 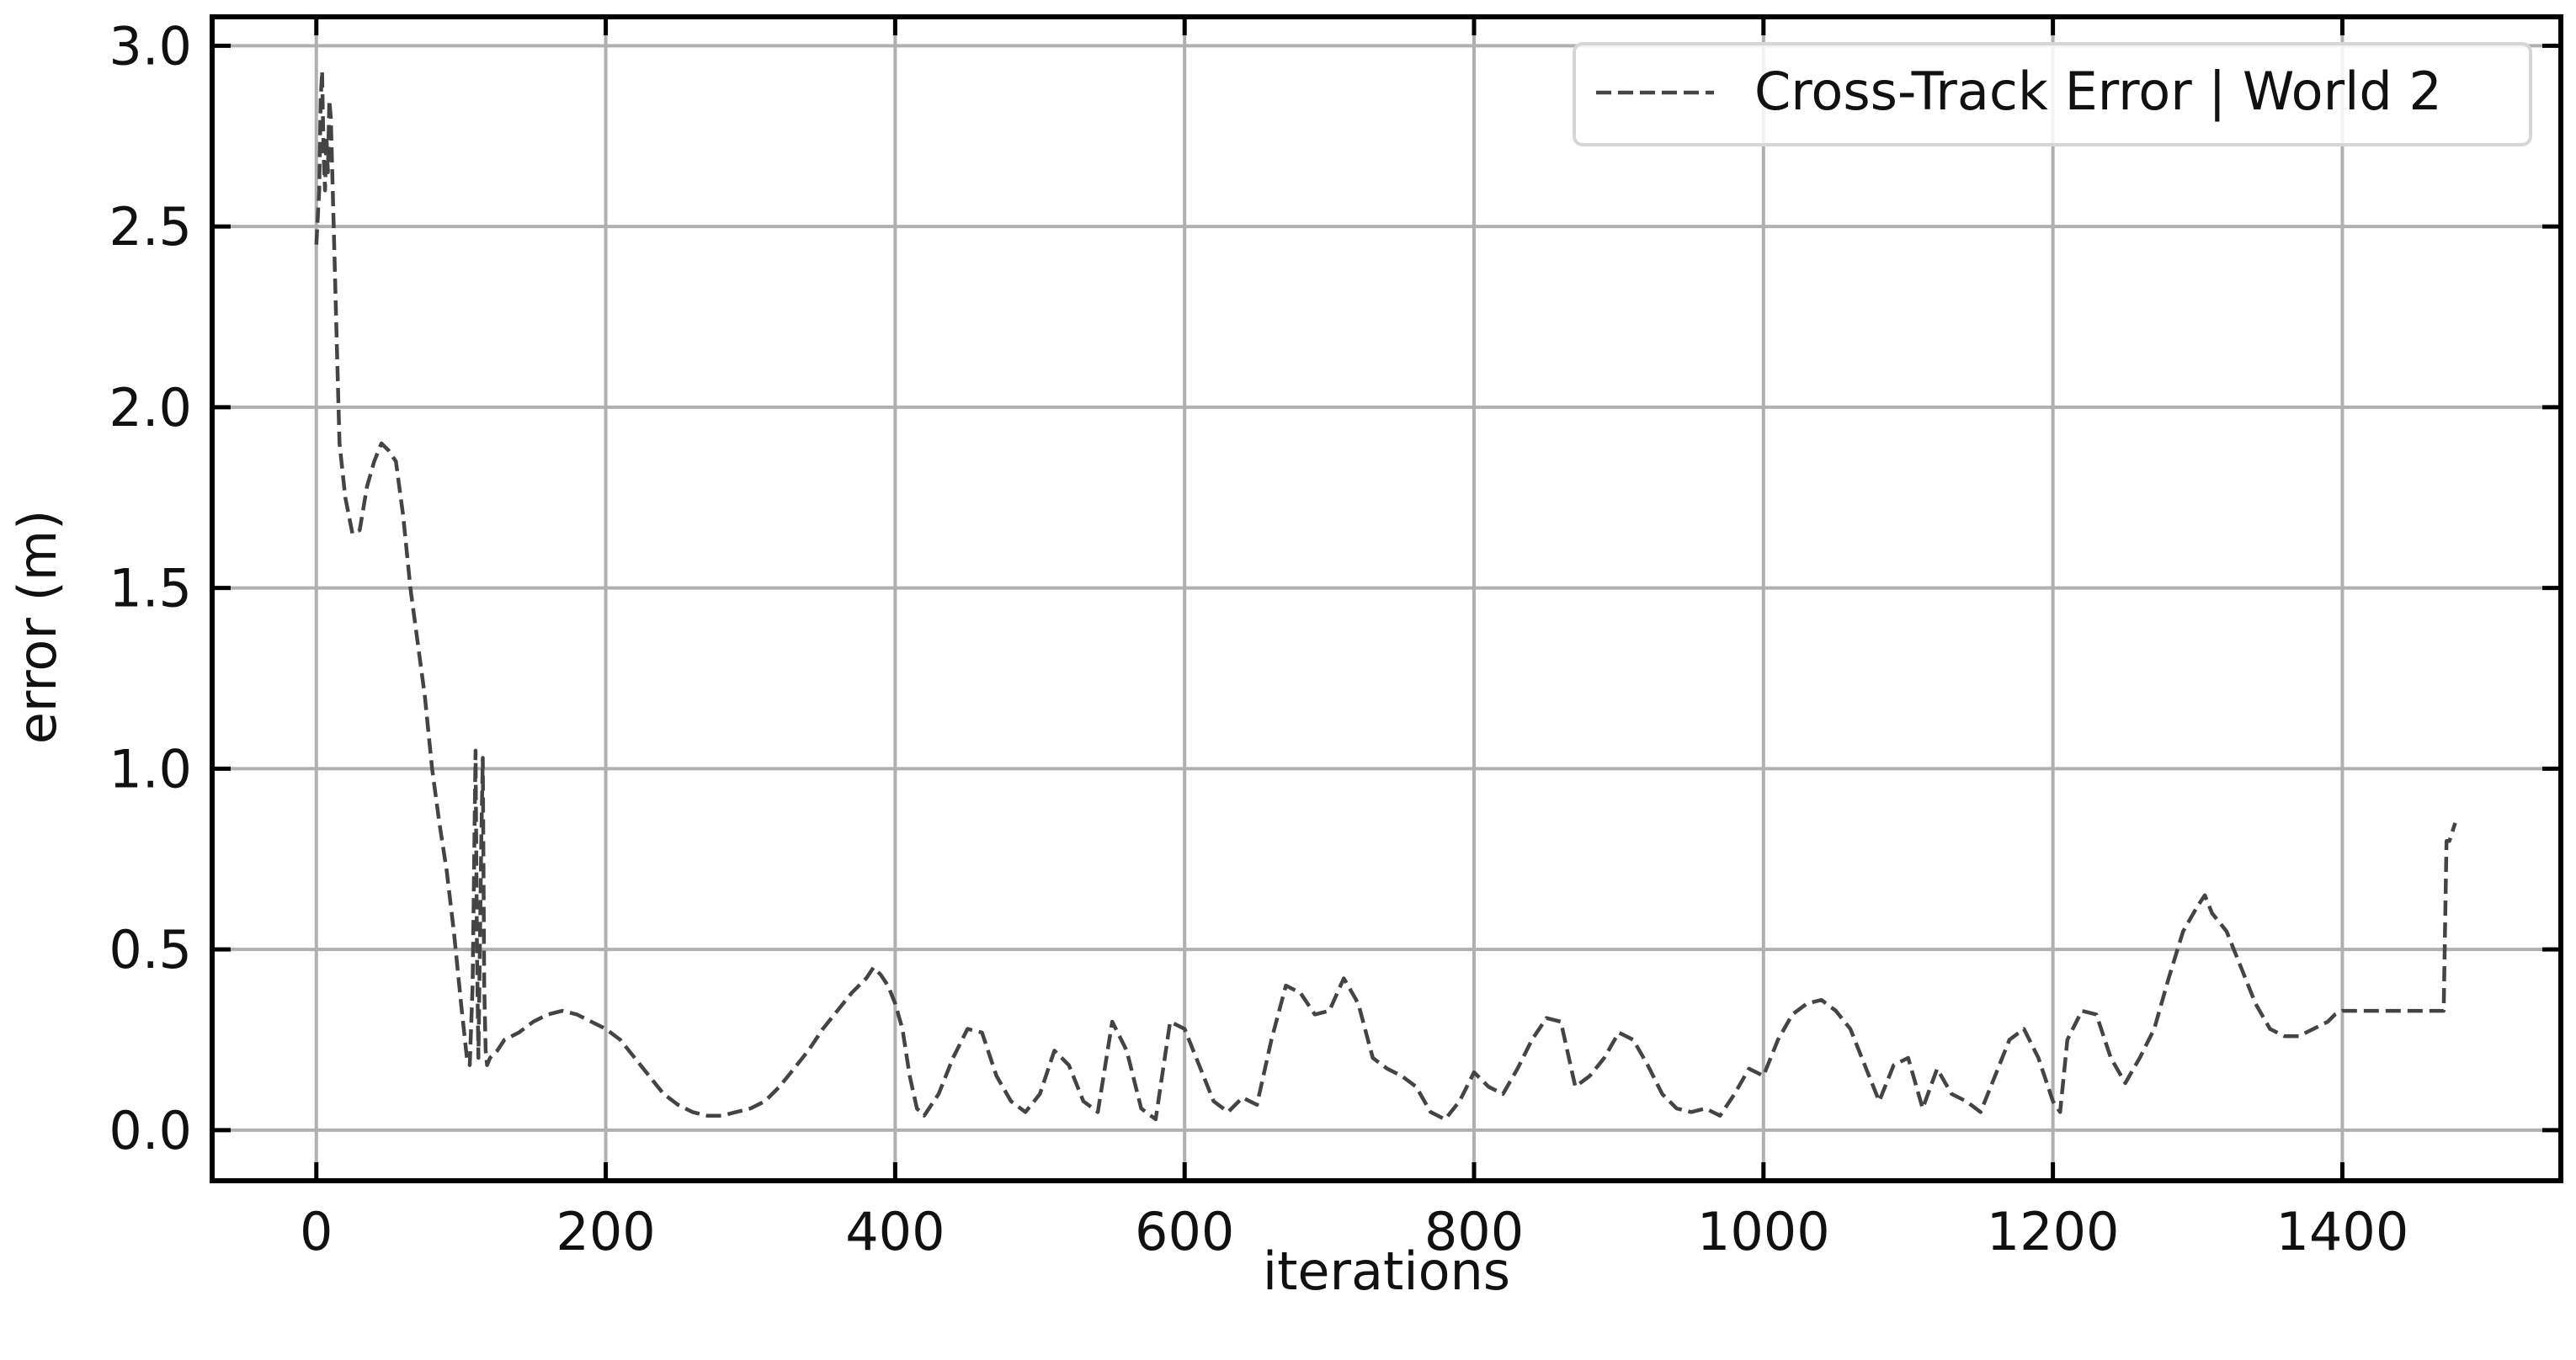 What do you see at coordinates (151, 949) in the screenshot?
I see `y-tick-label: 0.5` at bounding box center [151, 949].